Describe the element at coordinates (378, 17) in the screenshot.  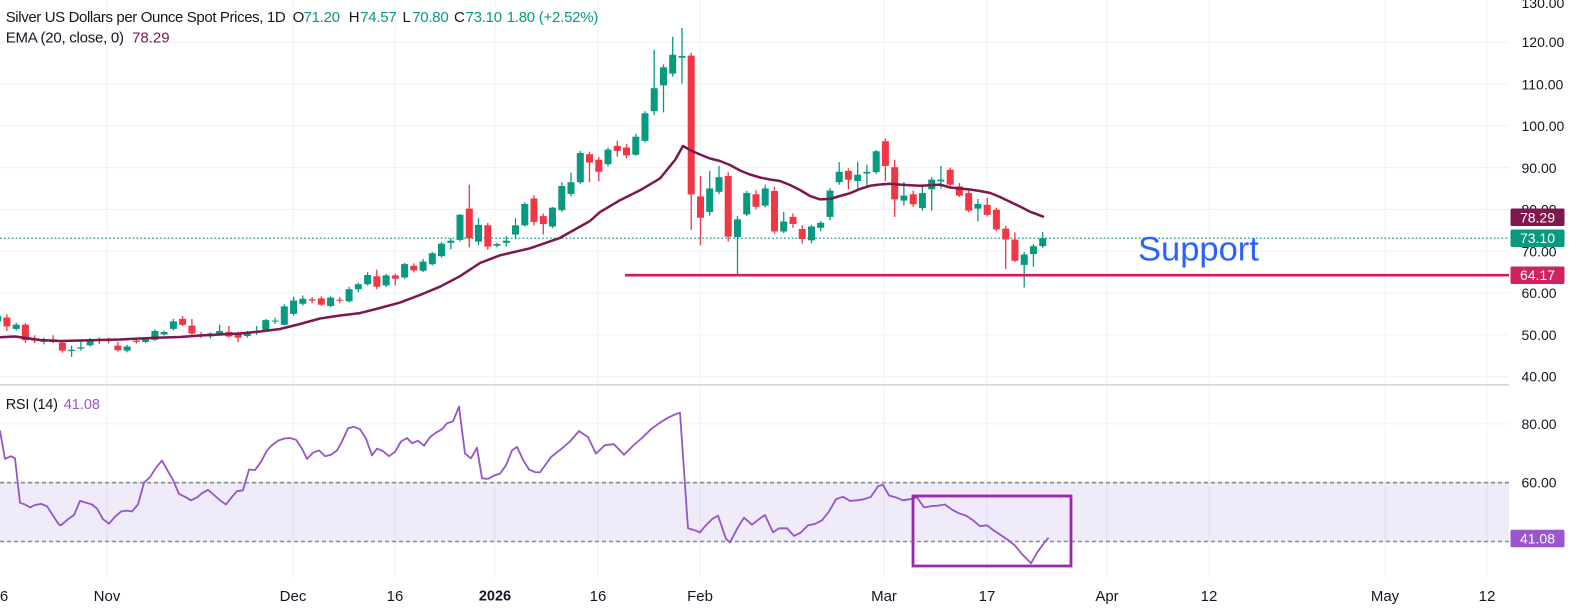
I see `svg-text: 74.57` at that location.